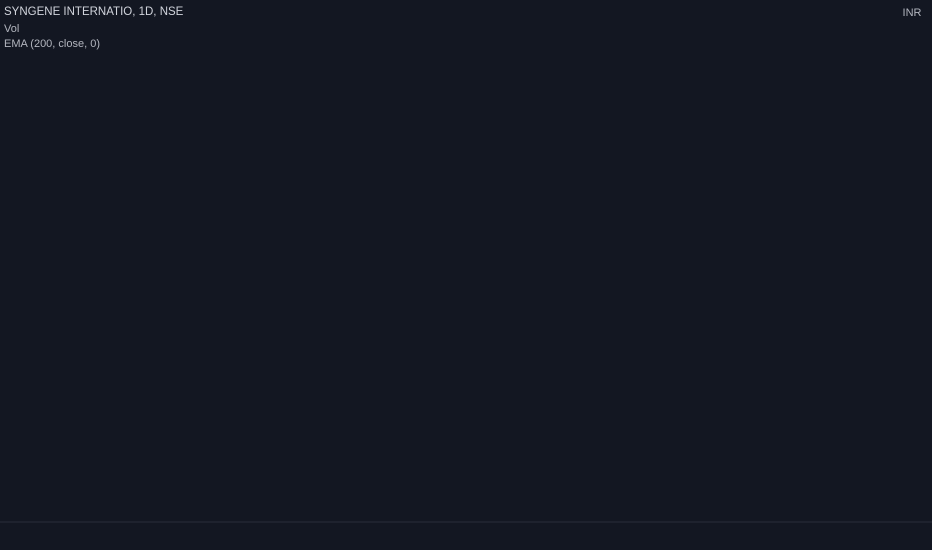 This screenshot has width=932, height=550. I want to click on currency-label: INR, so click(912, 13).